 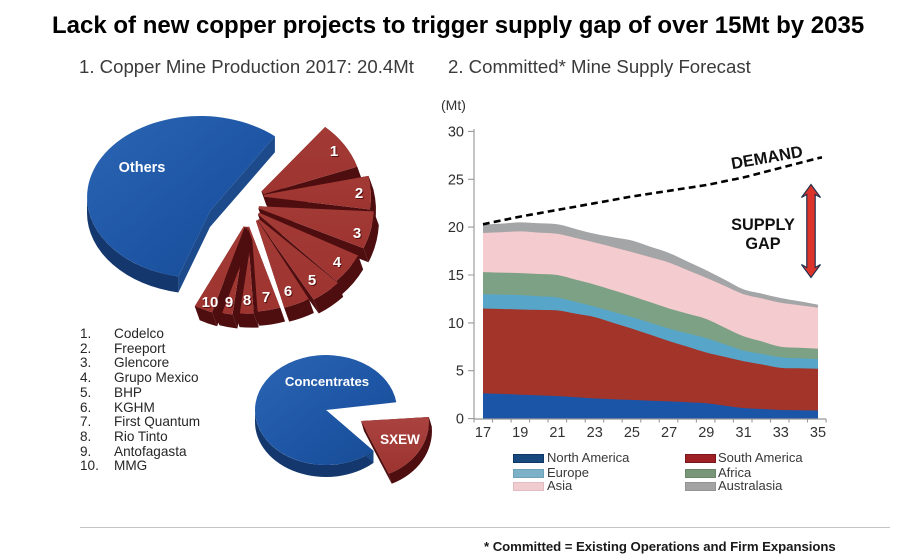 What do you see at coordinates (781, 433) in the screenshot?
I see `svg-text: 33` at bounding box center [781, 433].